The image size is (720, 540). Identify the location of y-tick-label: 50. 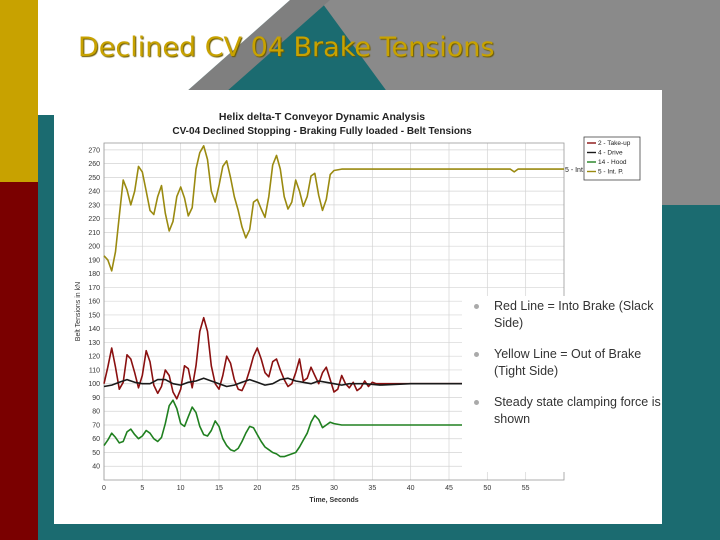
(96, 453).